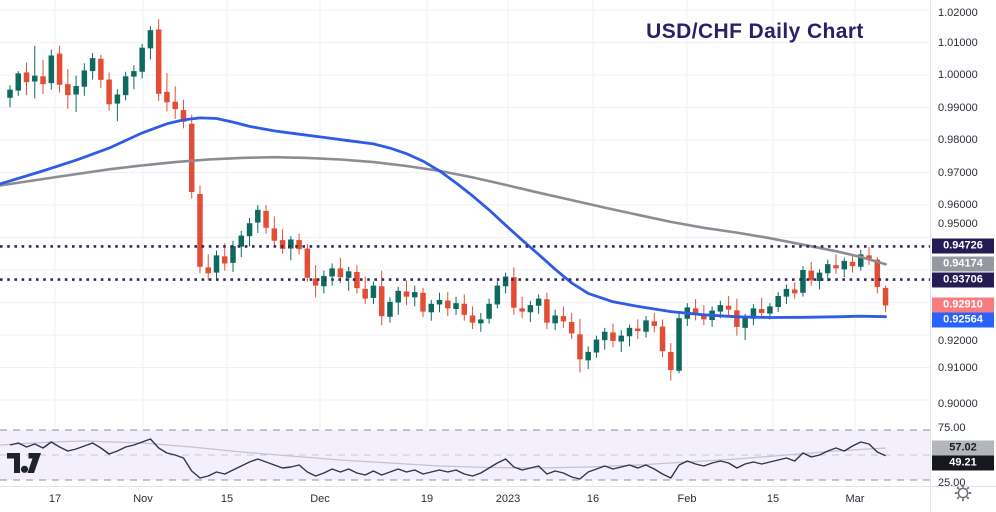 Image resolution: width=996 pixels, height=512 pixels. What do you see at coordinates (687, 499) in the screenshot?
I see `time-axis-label: Feb` at bounding box center [687, 499].